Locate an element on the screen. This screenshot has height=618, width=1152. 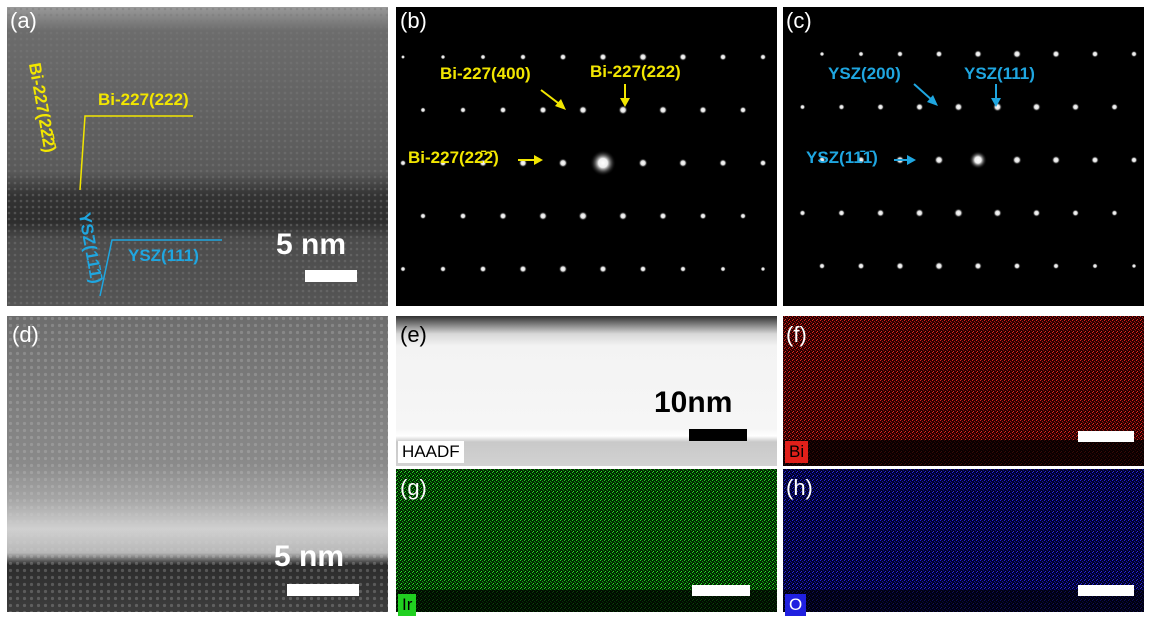
scalebar-a is located at coordinates (331, 276).